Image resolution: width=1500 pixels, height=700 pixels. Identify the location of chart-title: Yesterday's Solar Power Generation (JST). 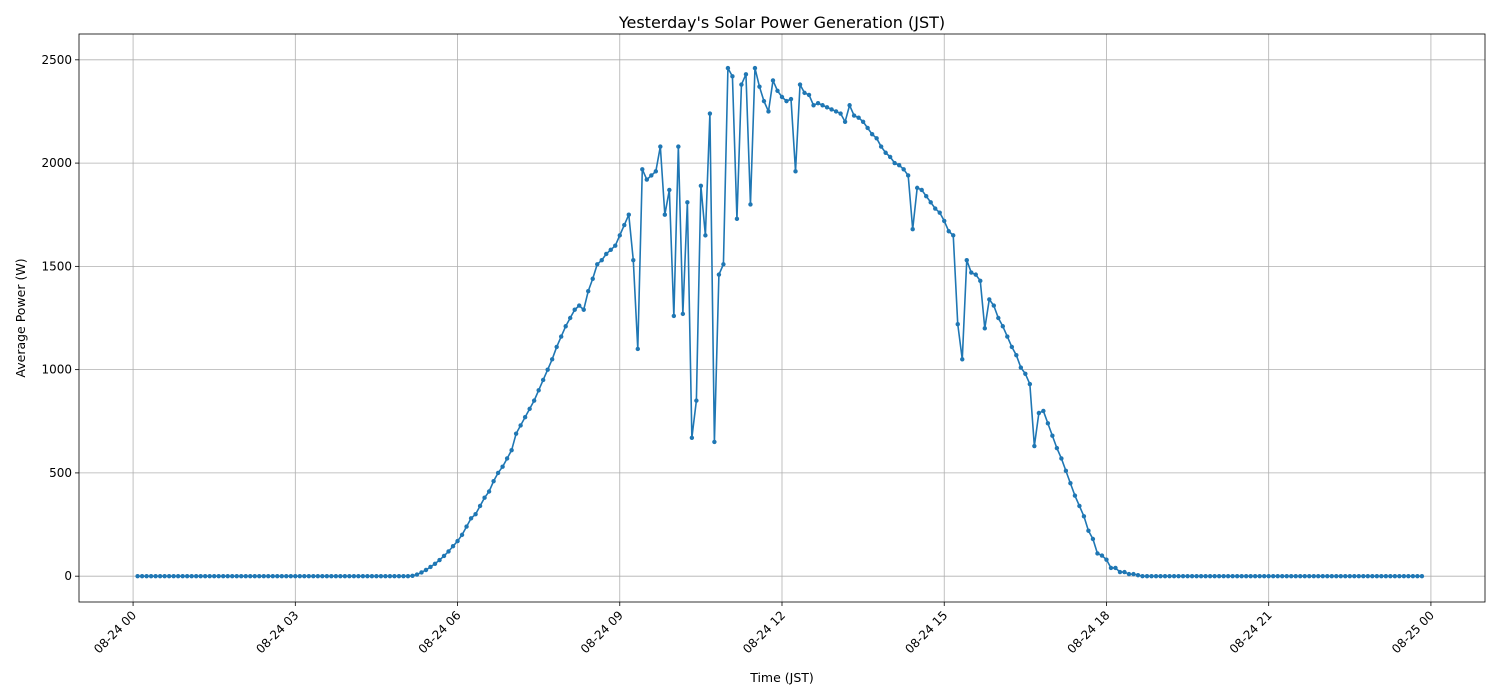
(781, 22).